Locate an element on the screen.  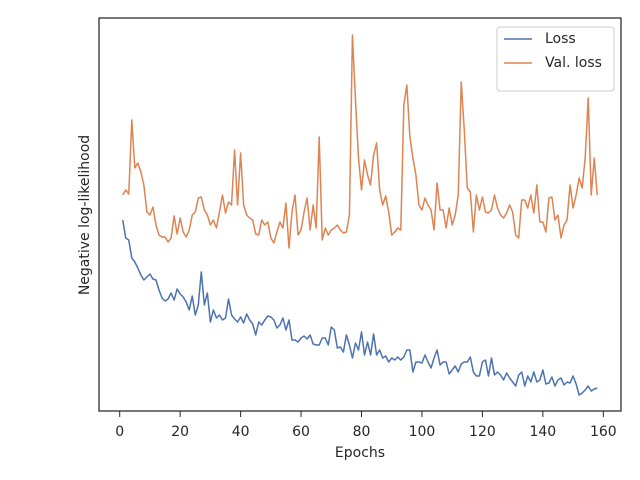
x-tick-label: 80 is located at coordinates (362, 432).